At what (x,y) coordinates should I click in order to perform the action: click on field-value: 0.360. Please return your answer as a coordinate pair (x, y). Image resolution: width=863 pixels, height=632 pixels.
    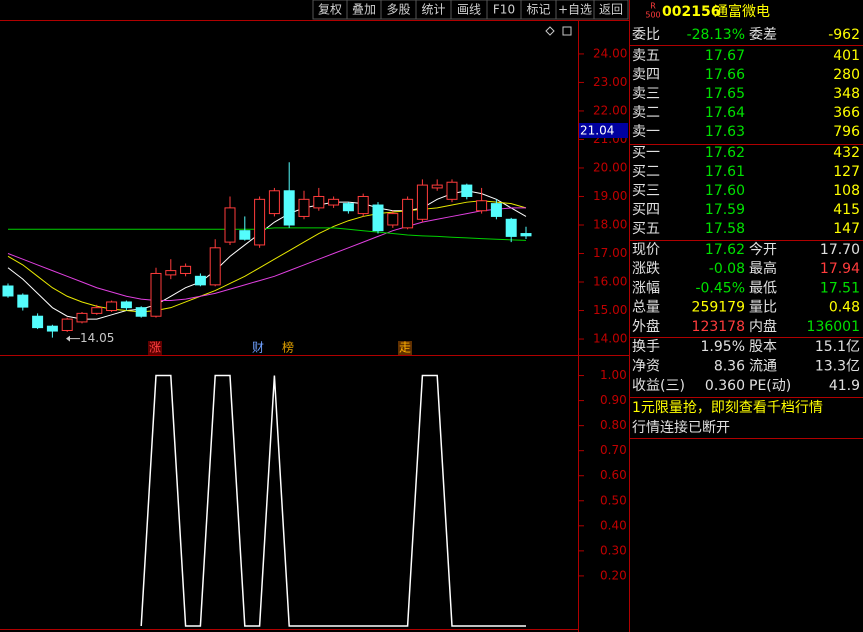
    Looking at the image, I should click on (725, 386).